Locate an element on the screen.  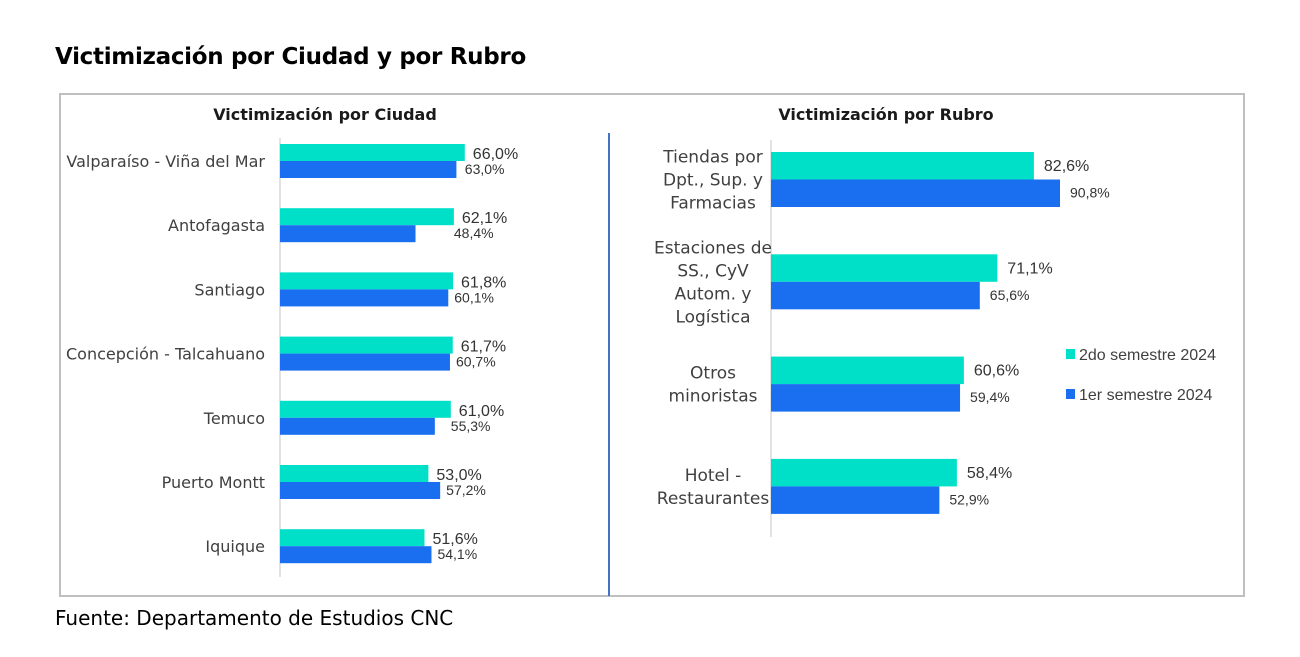
sector-value-label-2do: 82,6% is located at coordinates (1066, 166).